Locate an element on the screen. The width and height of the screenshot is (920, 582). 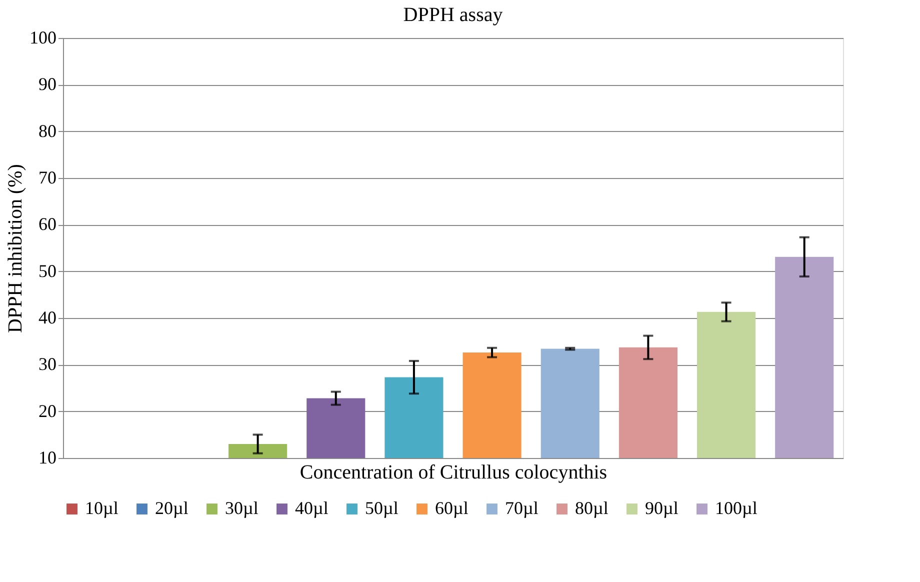
legend-label: 50µl is located at coordinates (381, 508).